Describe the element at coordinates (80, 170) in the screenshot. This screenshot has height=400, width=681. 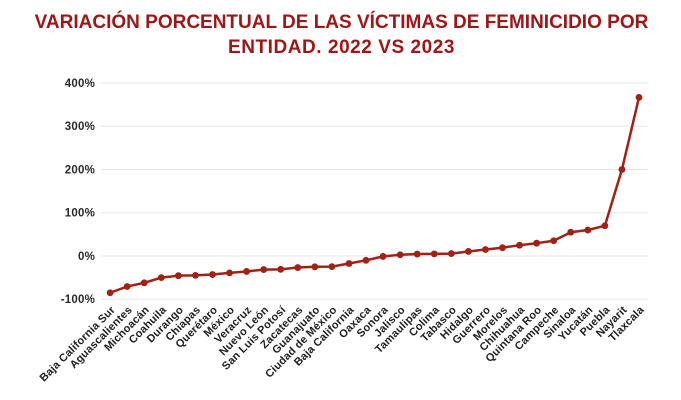
I see `svg-text: 200%` at that location.